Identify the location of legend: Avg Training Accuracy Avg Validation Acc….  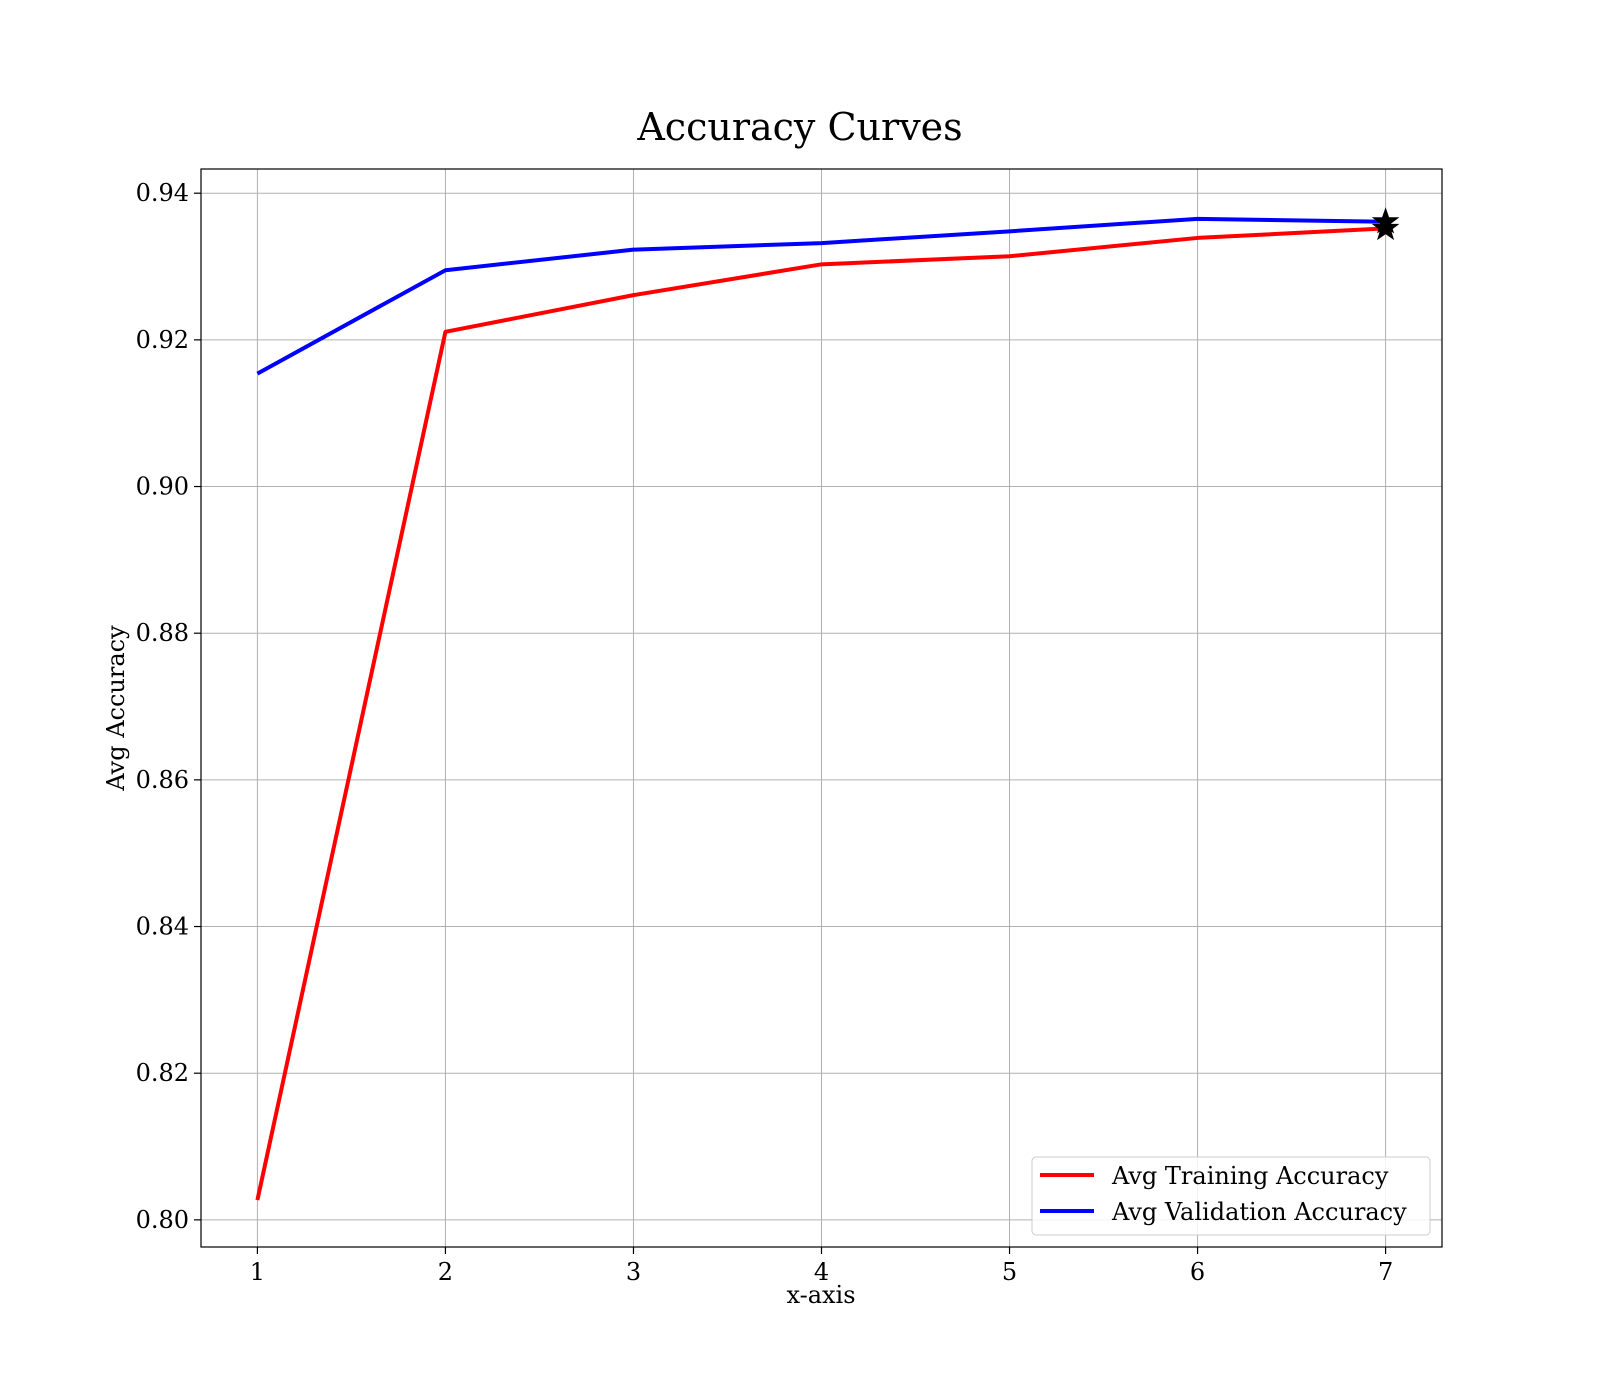
(1231, 1196).